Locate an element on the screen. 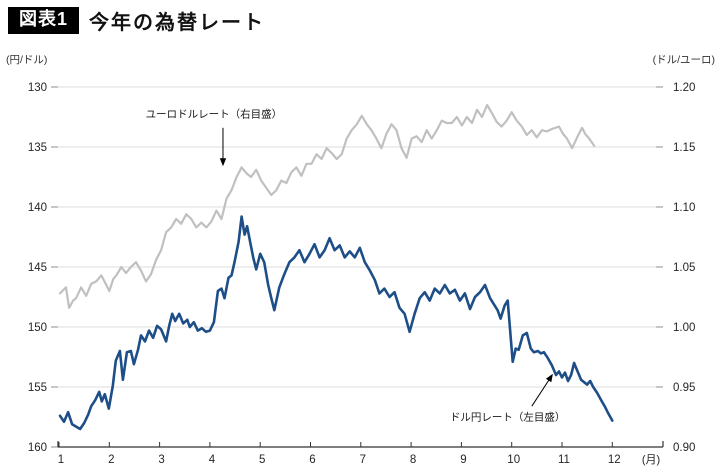  x-tick-label: 2 is located at coordinates (111, 460).